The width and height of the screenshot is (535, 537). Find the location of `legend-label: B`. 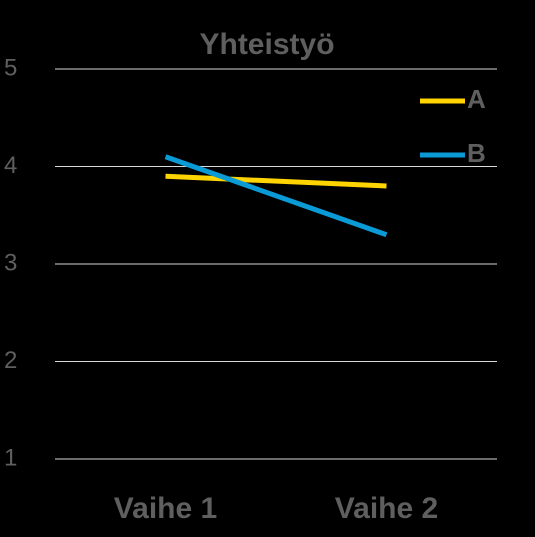

legend-label: B is located at coordinates (476, 153).